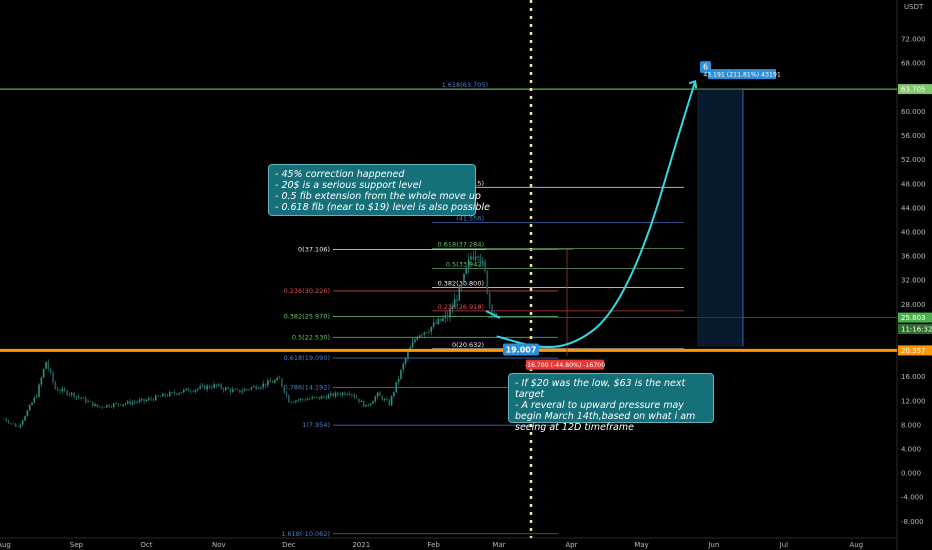  Describe the element at coordinates (77, 545) in the screenshot. I see `x-tick-label: Sep` at that location.